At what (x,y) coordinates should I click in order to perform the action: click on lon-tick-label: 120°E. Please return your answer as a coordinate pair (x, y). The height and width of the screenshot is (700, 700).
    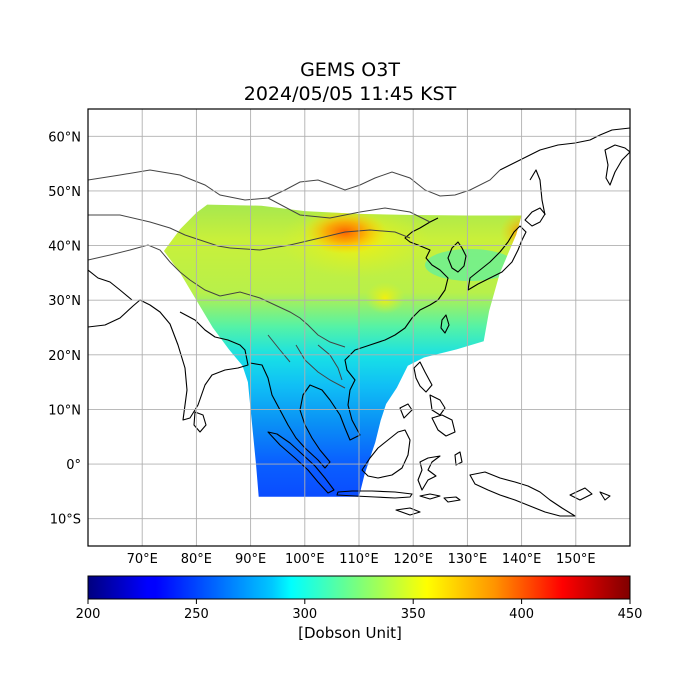
    Looking at the image, I should click on (413, 559).